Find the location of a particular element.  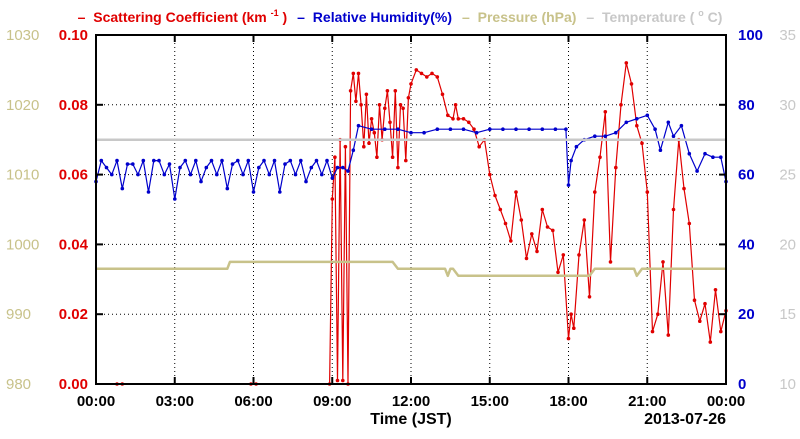

legend-label-temperature: Temperature ( is located at coordinates (648, 17).